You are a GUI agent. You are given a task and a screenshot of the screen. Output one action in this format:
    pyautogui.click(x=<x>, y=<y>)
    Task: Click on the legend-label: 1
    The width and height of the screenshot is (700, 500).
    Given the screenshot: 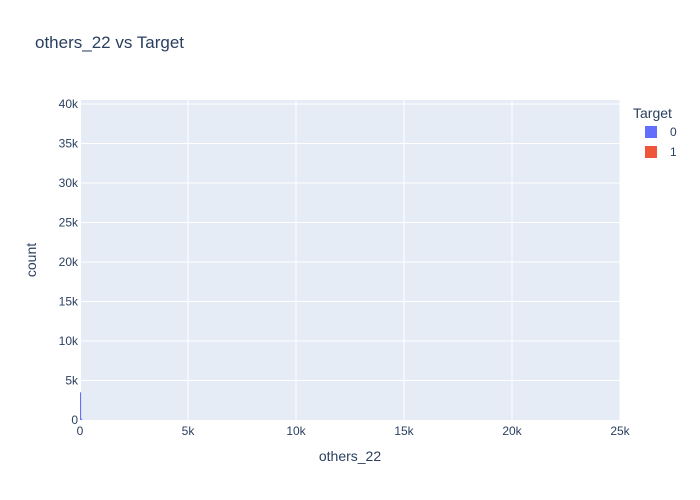 What is the action you would take?
    pyautogui.click(x=673, y=152)
    